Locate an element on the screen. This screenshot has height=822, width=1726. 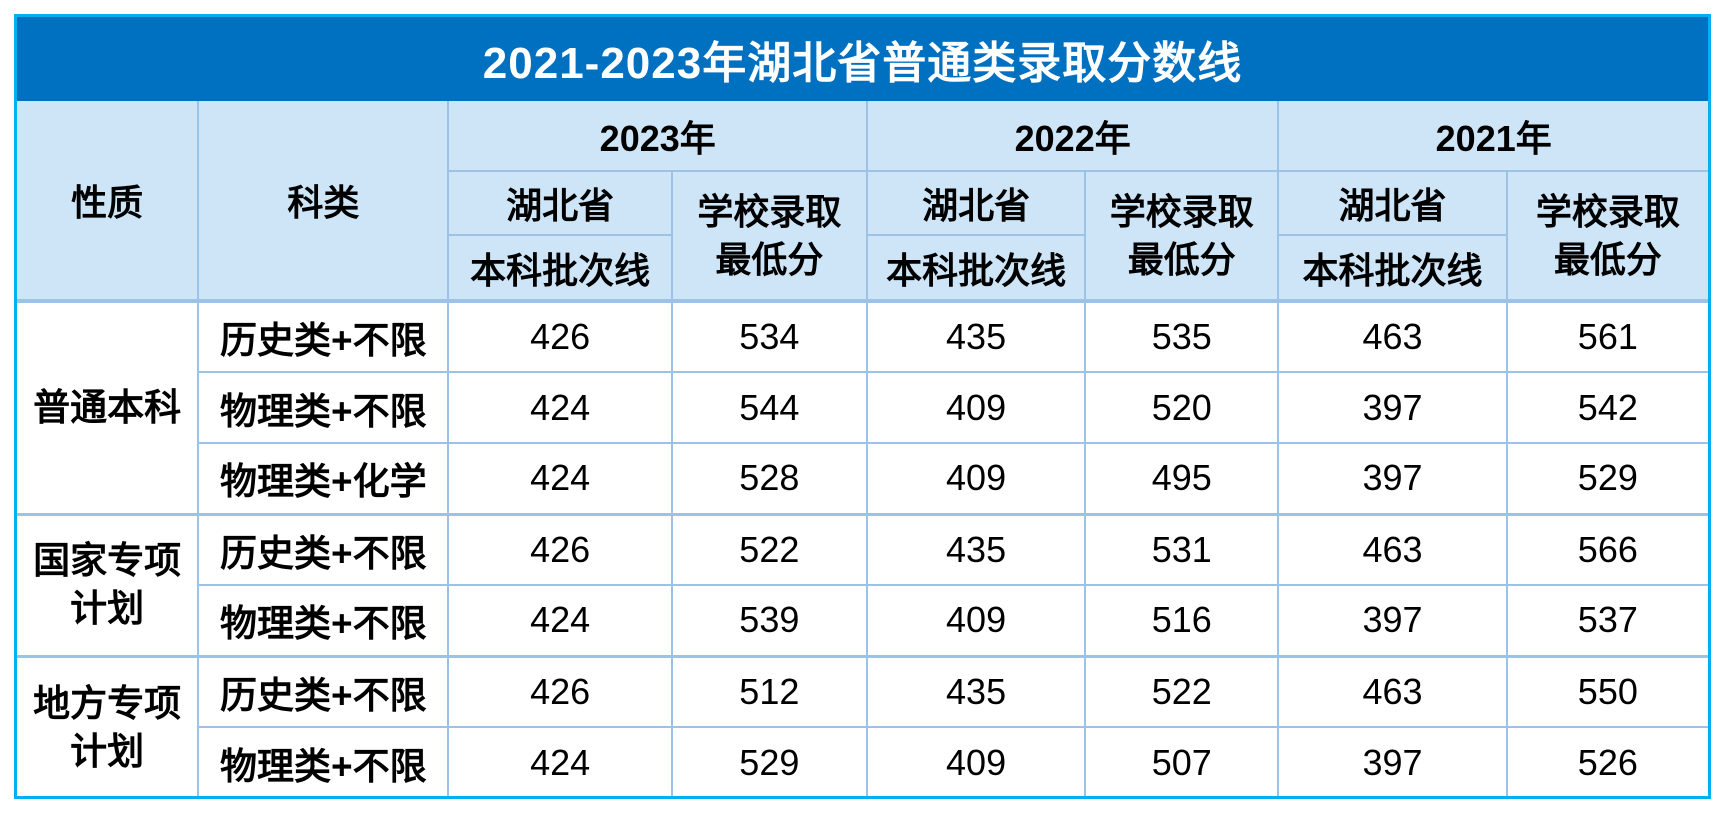
score-cell: 537 is located at coordinates (1606, 620).